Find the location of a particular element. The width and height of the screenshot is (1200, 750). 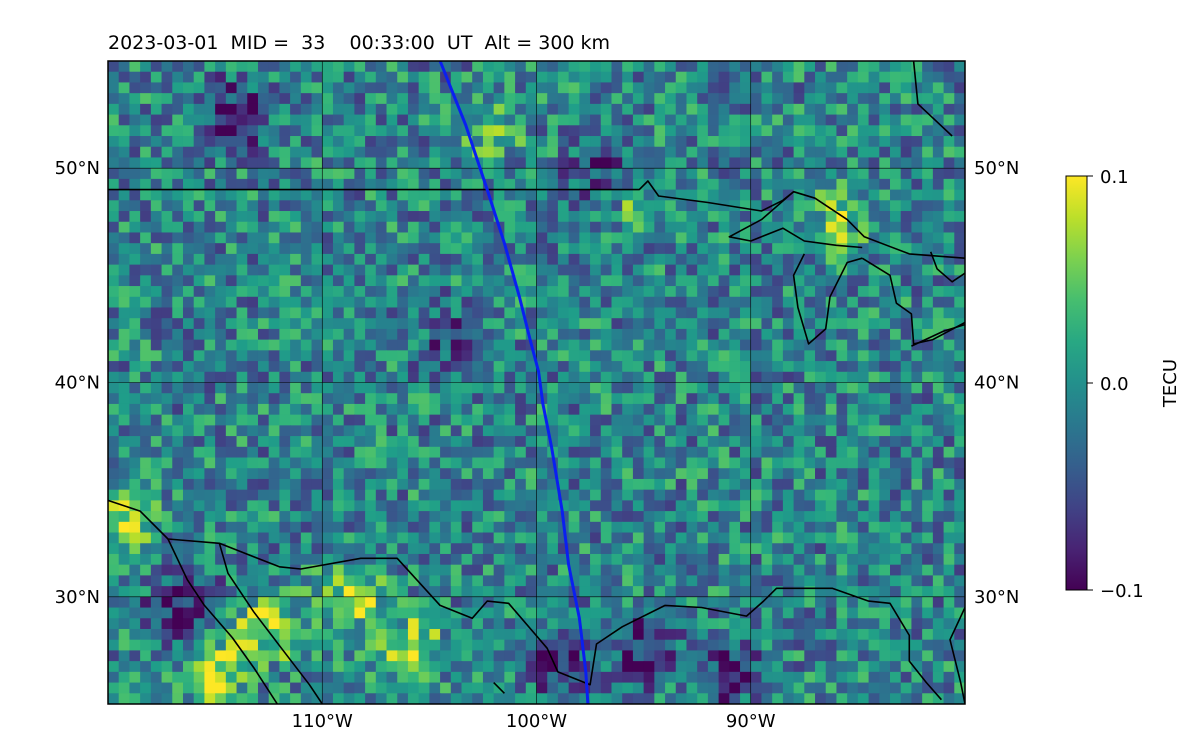

coastline is located at coordinates (913, 301).